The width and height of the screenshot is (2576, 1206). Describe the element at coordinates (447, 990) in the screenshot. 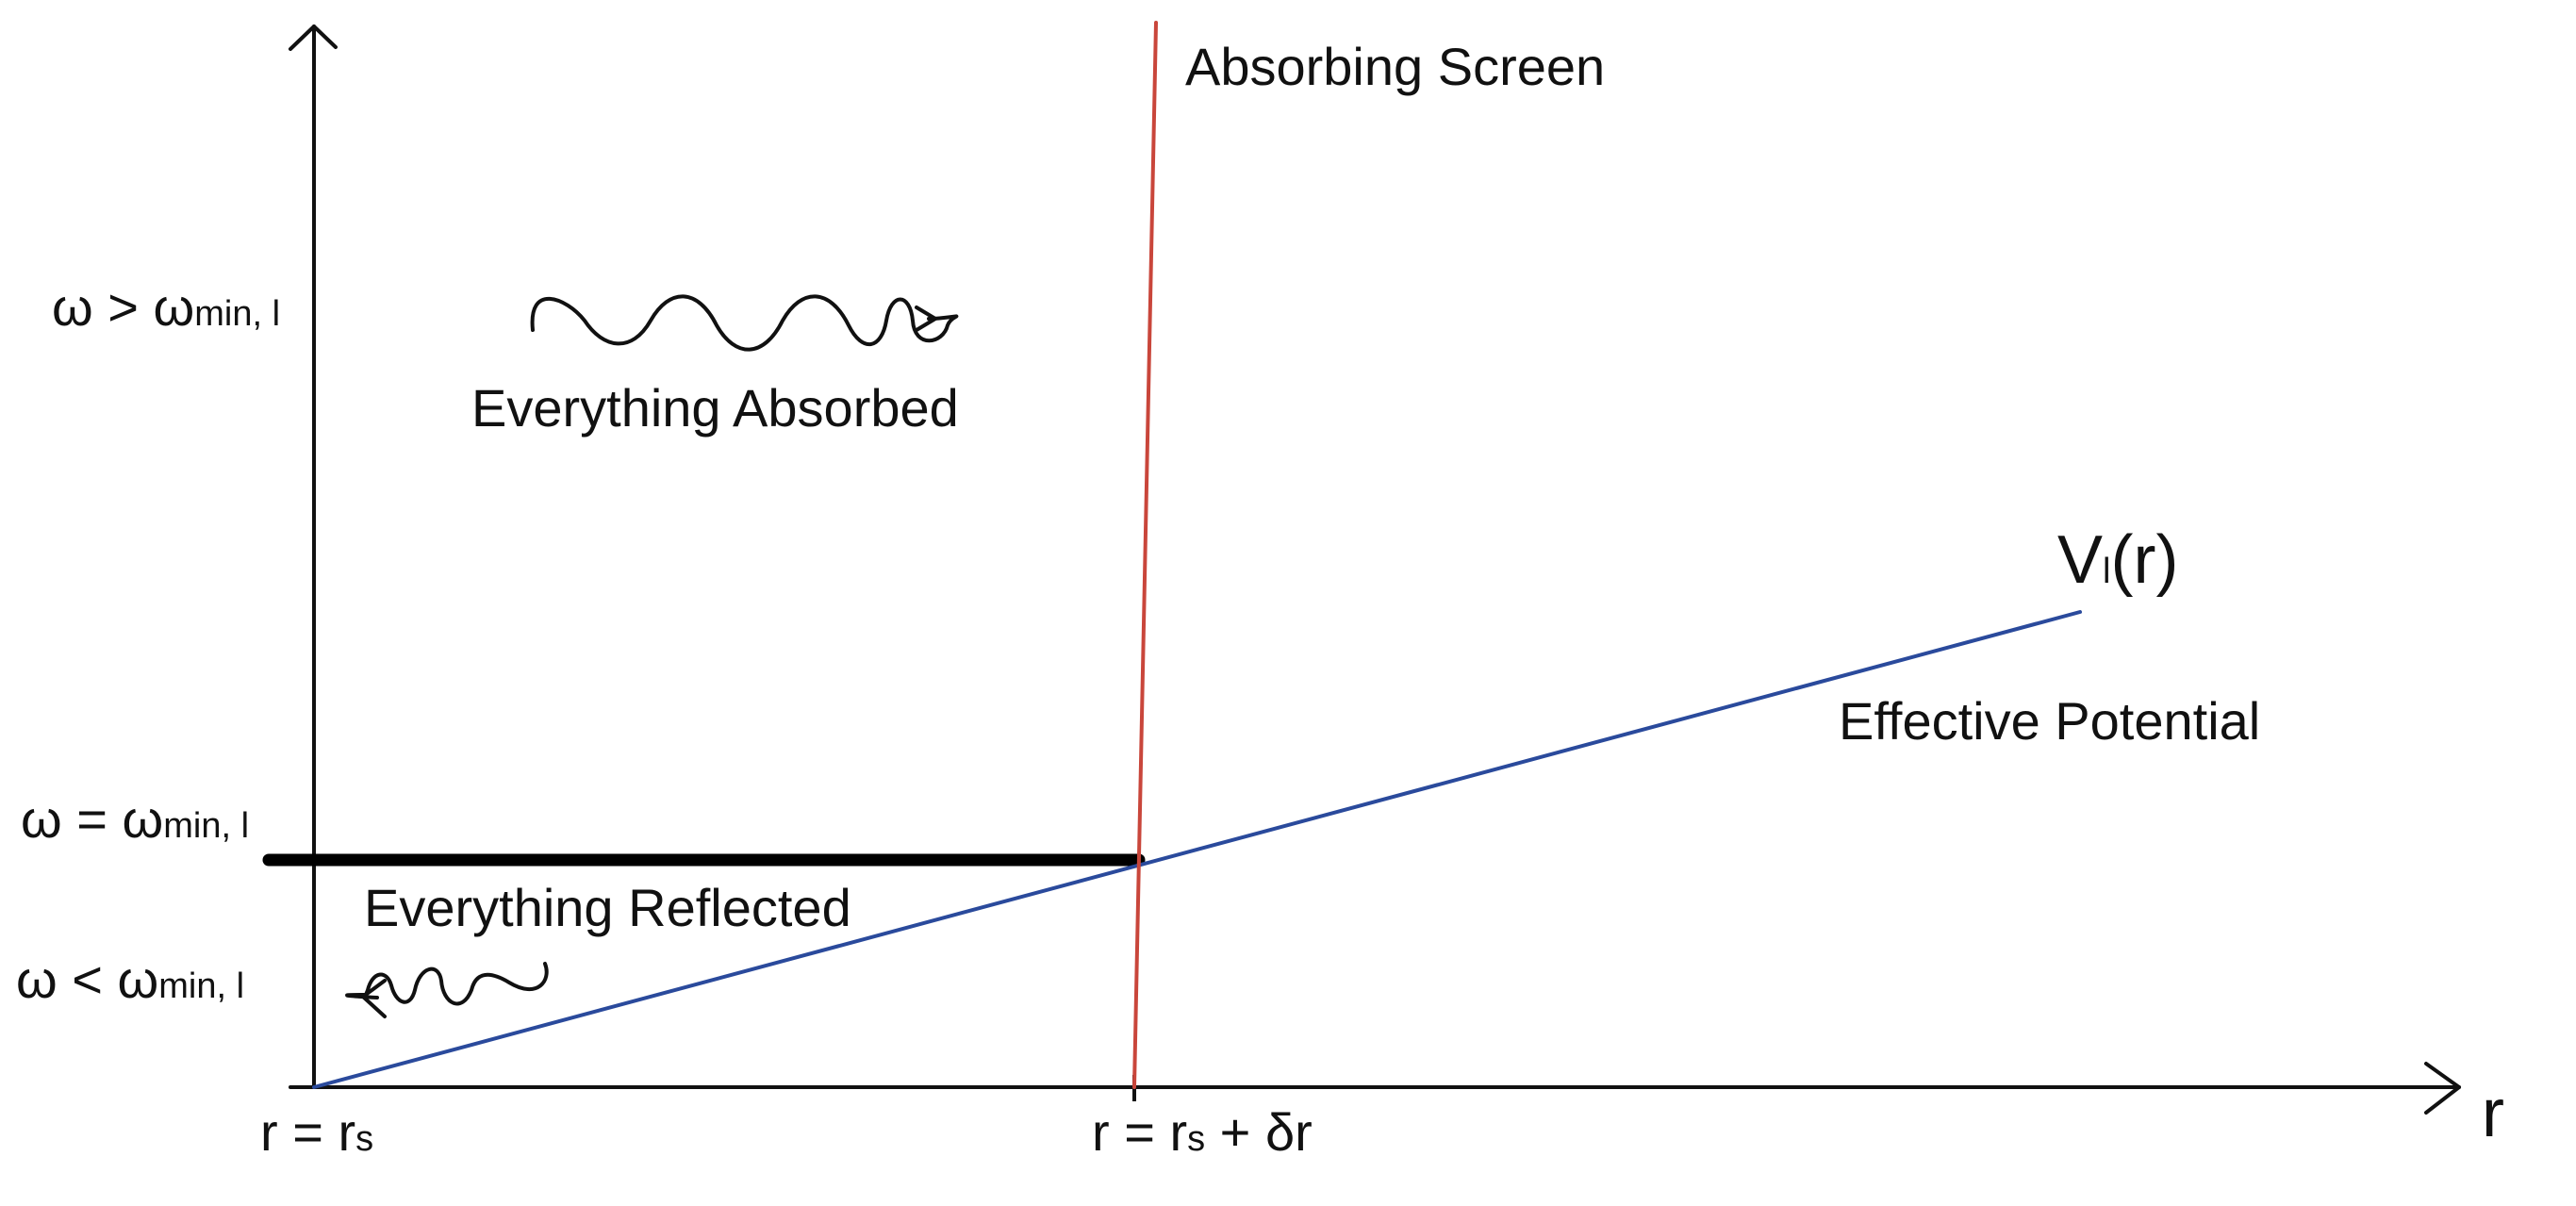

I see `reflected-wave-arrow` at that location.